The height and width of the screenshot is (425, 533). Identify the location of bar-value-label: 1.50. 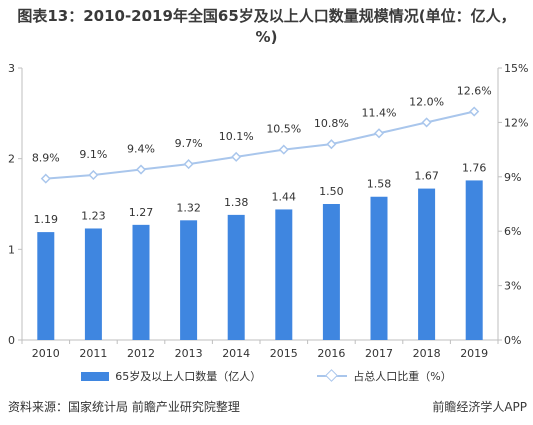
(331, 191).